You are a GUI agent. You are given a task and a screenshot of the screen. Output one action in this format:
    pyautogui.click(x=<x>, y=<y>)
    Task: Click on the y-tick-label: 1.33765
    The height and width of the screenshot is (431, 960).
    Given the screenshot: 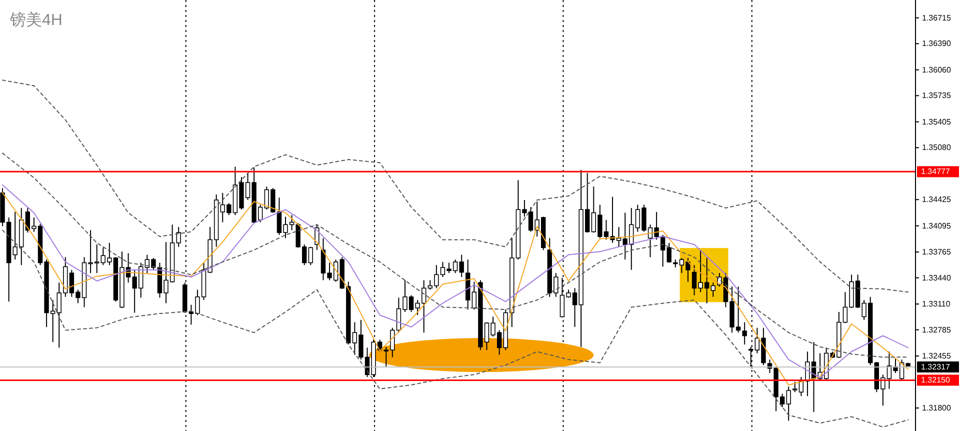 What is the action you would take?
    pyautogui.click(x=937, y=252)
    